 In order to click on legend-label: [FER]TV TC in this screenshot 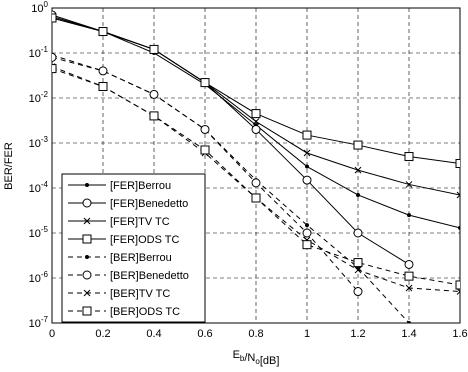, I will do `click(140, 222)`.